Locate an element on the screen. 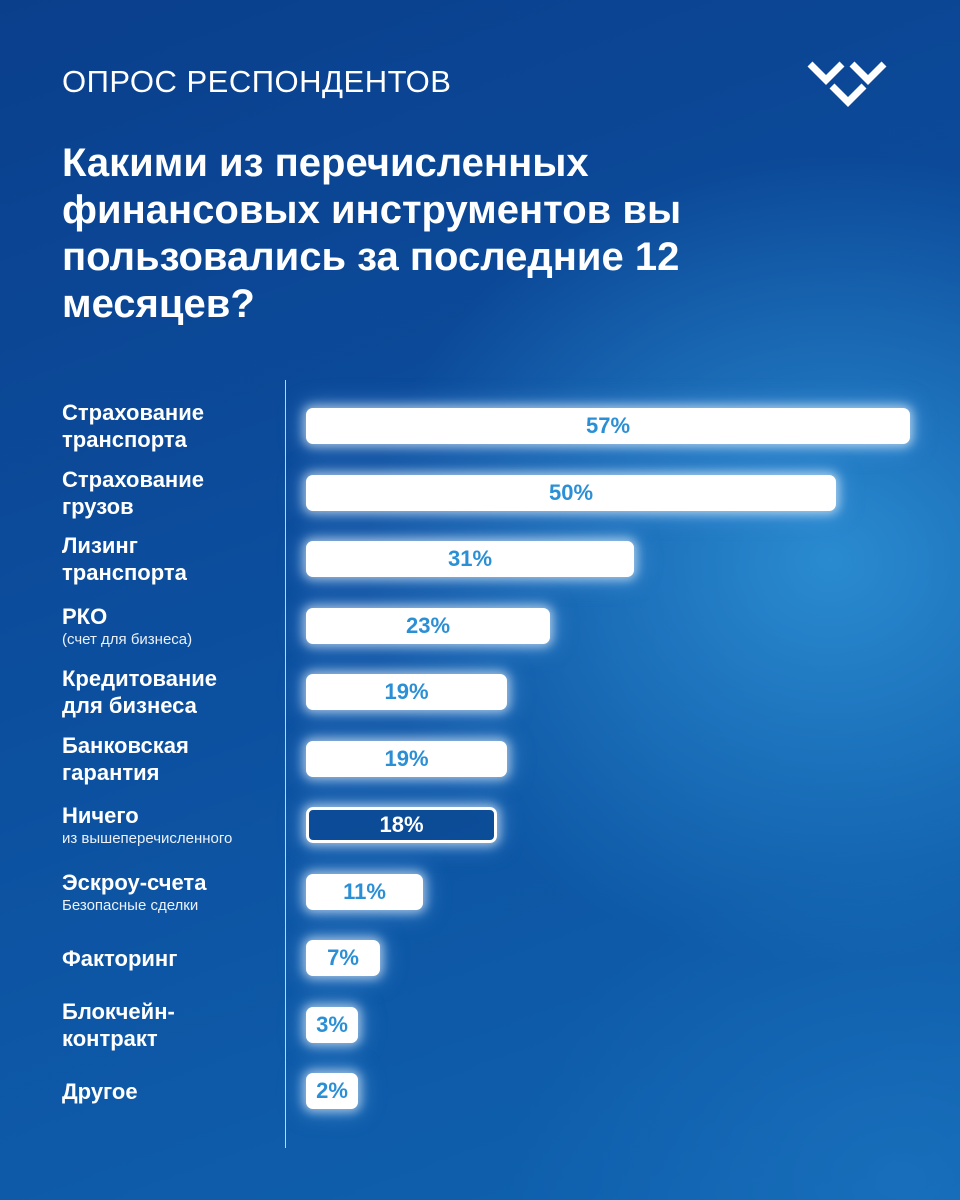 Image resolution: width=960 pixels, height=1200 pixels. category-label: Банковская гарантия is located at coordinates (169, 759).